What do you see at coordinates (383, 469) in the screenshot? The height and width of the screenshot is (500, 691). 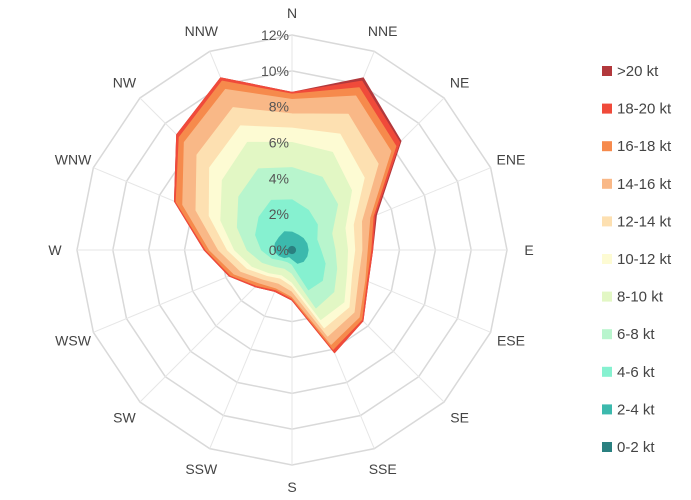 I see `direction-label: SSE` at bounding box center [383, 469].